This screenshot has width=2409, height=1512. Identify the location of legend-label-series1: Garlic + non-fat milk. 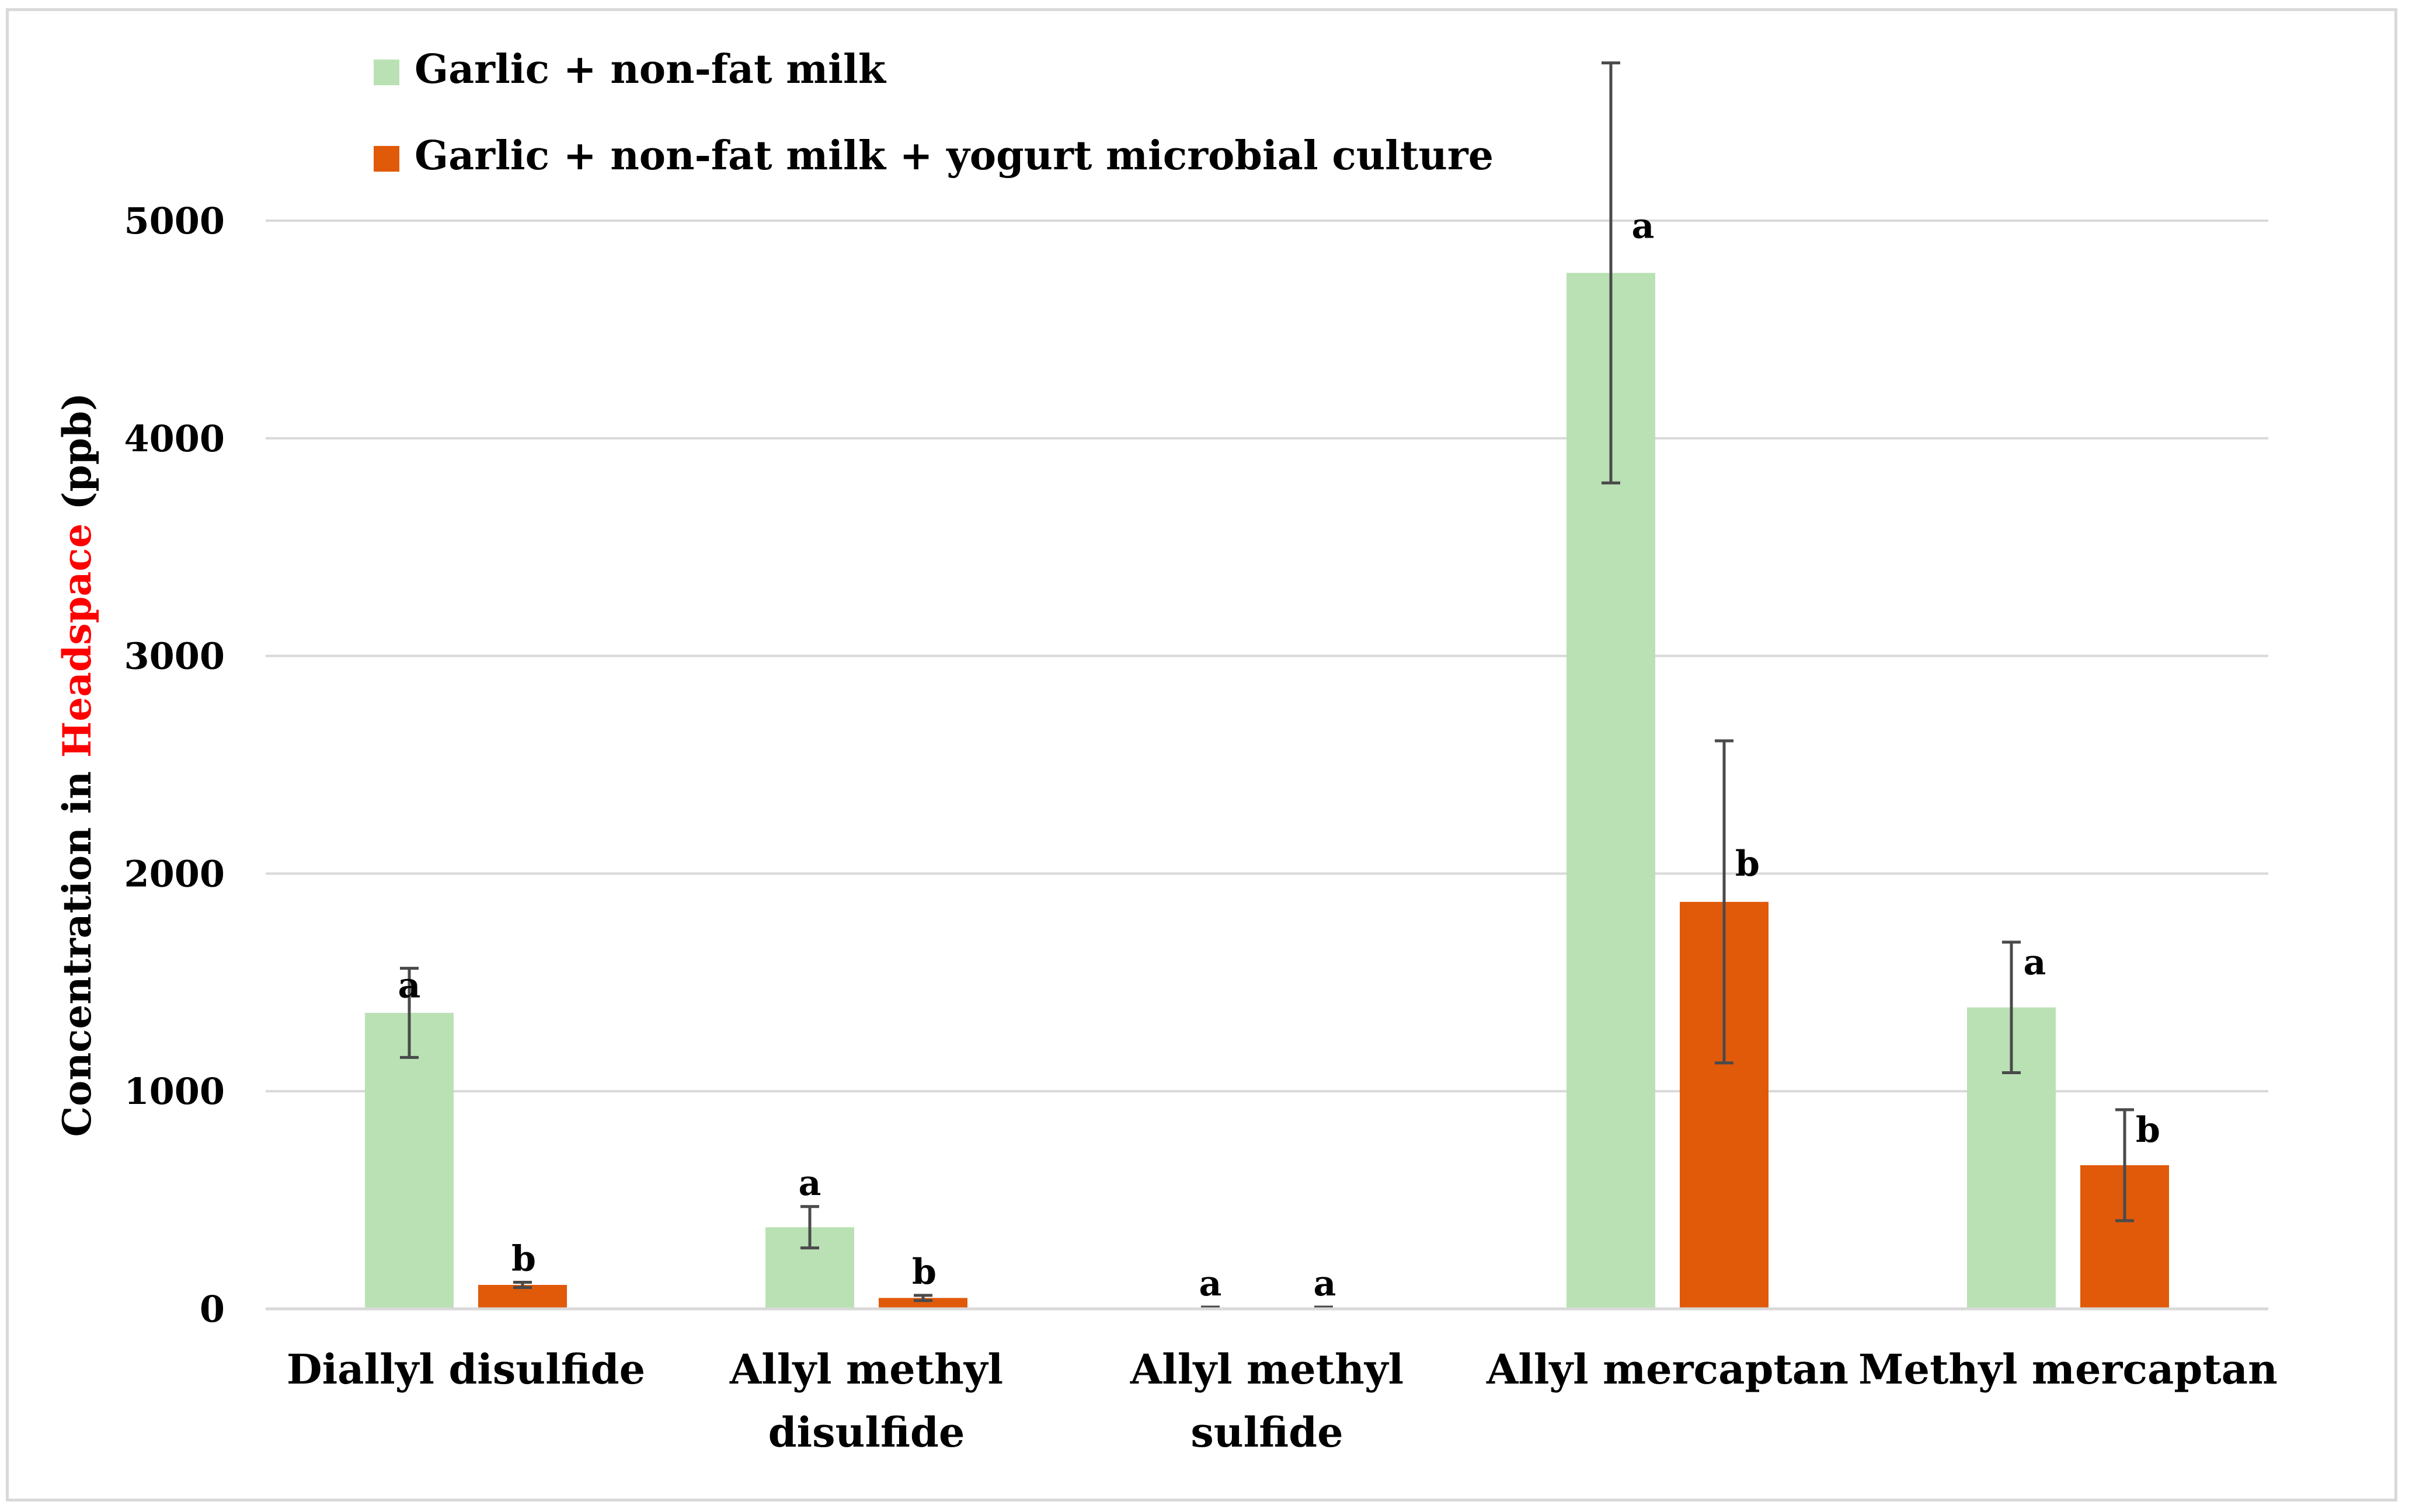
(651, 69).